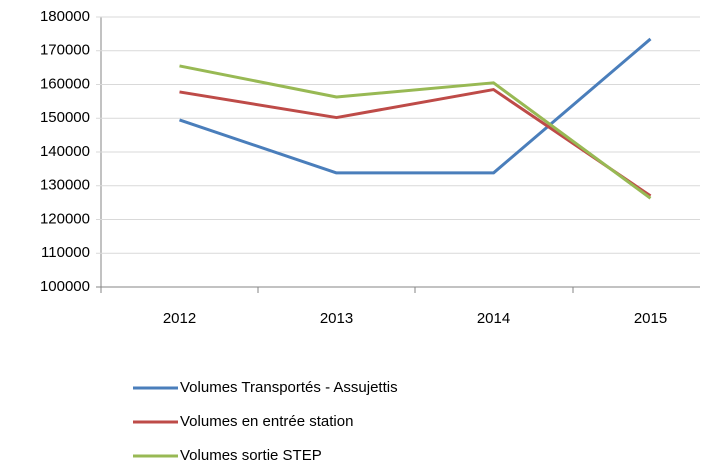 This screenshot has width=716, height=468. Describe the element at coordinates (65, 151) in the screenshot. I see `y-tick-label: 140000` at that location.